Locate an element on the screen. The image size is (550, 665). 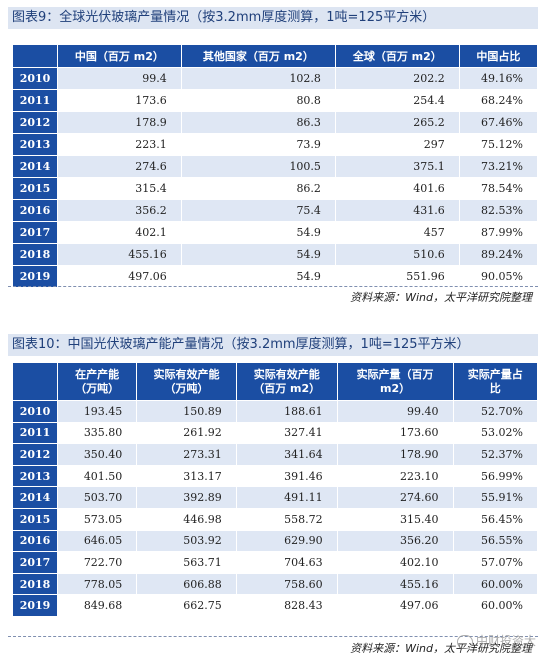
table-row: 2011 173.6 80.8 254.4 68.24% is located at coordinates (275, 100).